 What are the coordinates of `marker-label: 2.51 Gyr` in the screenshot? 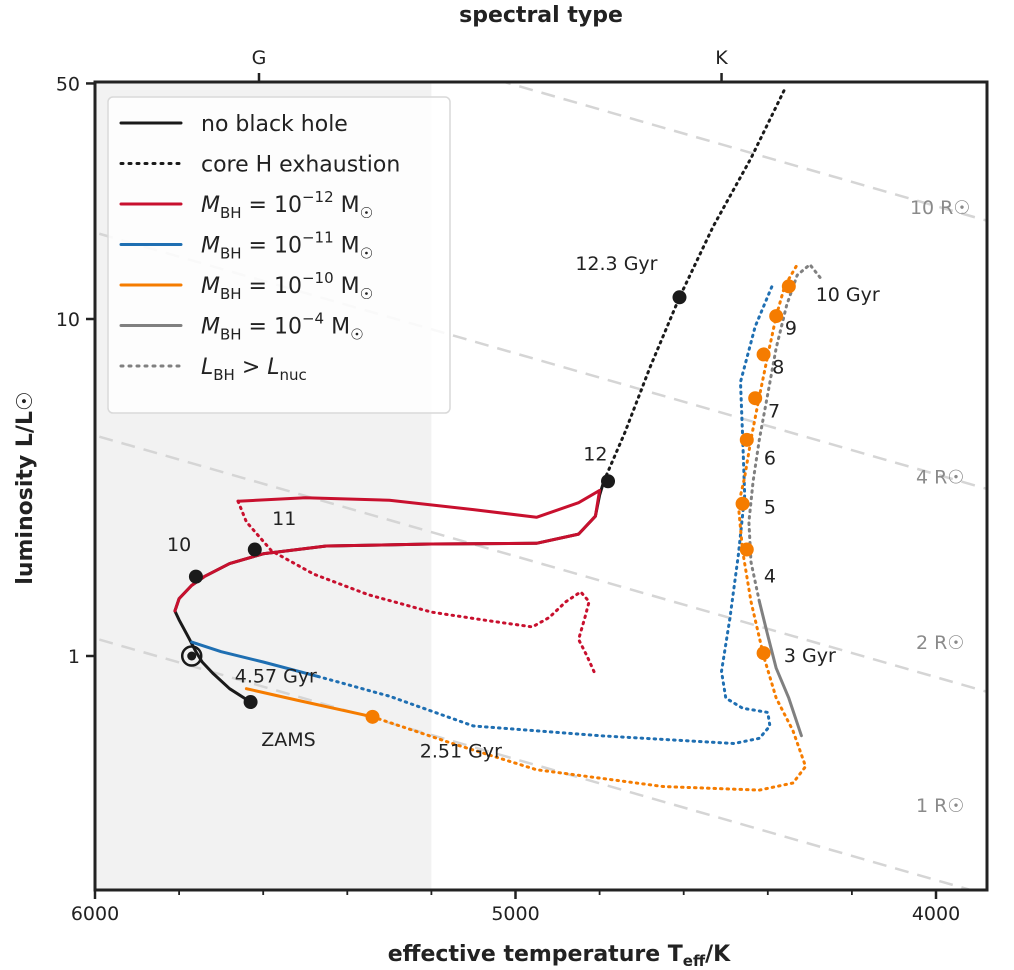 It's located at (461, 751).